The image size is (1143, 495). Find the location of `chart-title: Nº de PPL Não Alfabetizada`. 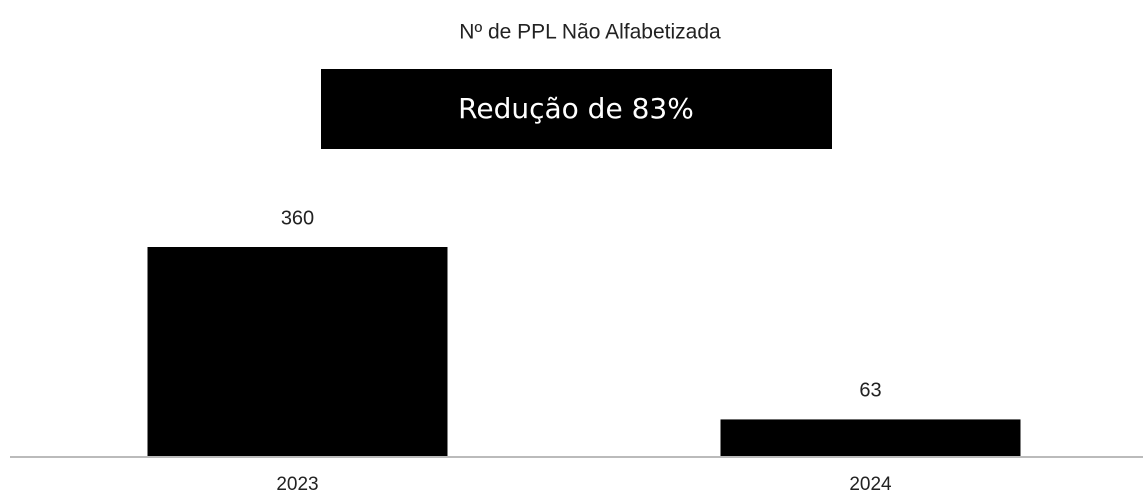

chart-title: Nº de PPL Não Alfabetizada is located at coordinates (590, 32).